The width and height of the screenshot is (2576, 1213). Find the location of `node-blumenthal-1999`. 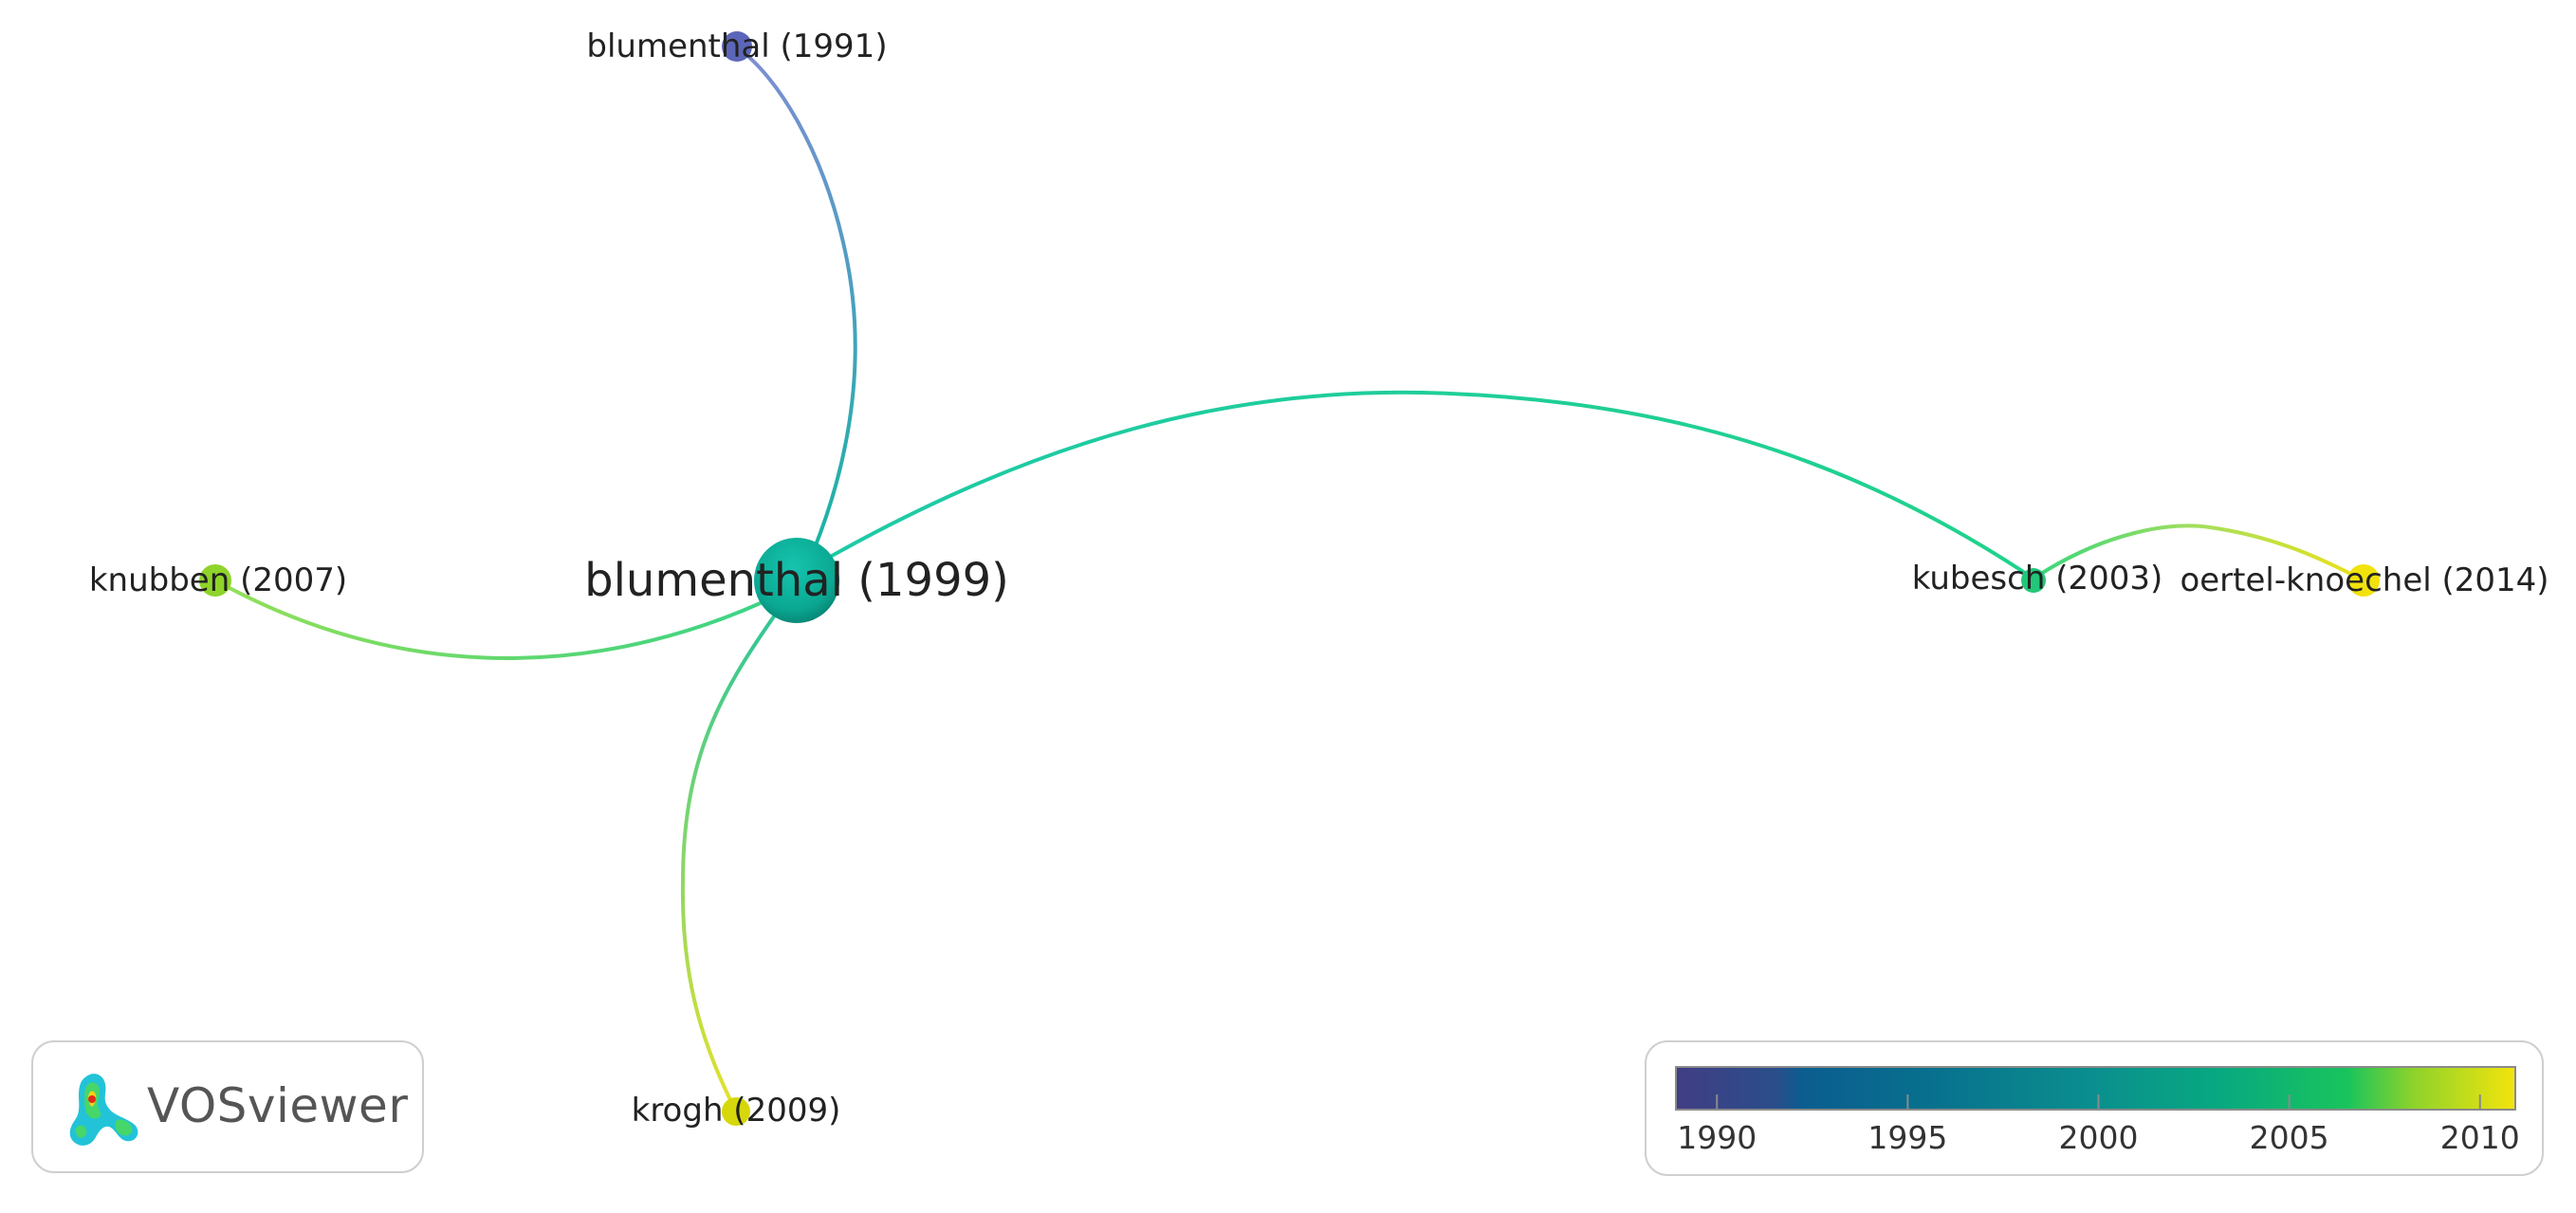

node-blumenthal-1999 is located at coordinates (796, 581).